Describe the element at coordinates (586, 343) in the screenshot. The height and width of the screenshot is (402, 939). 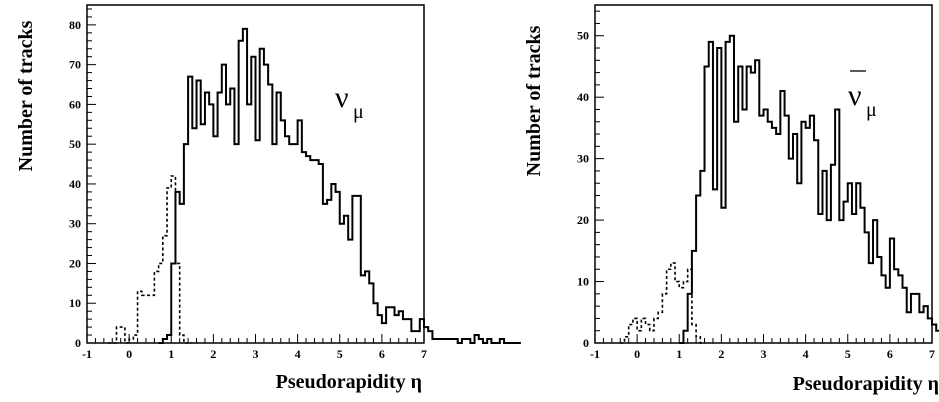
I see `right-y-tick-label: 0` at that location.